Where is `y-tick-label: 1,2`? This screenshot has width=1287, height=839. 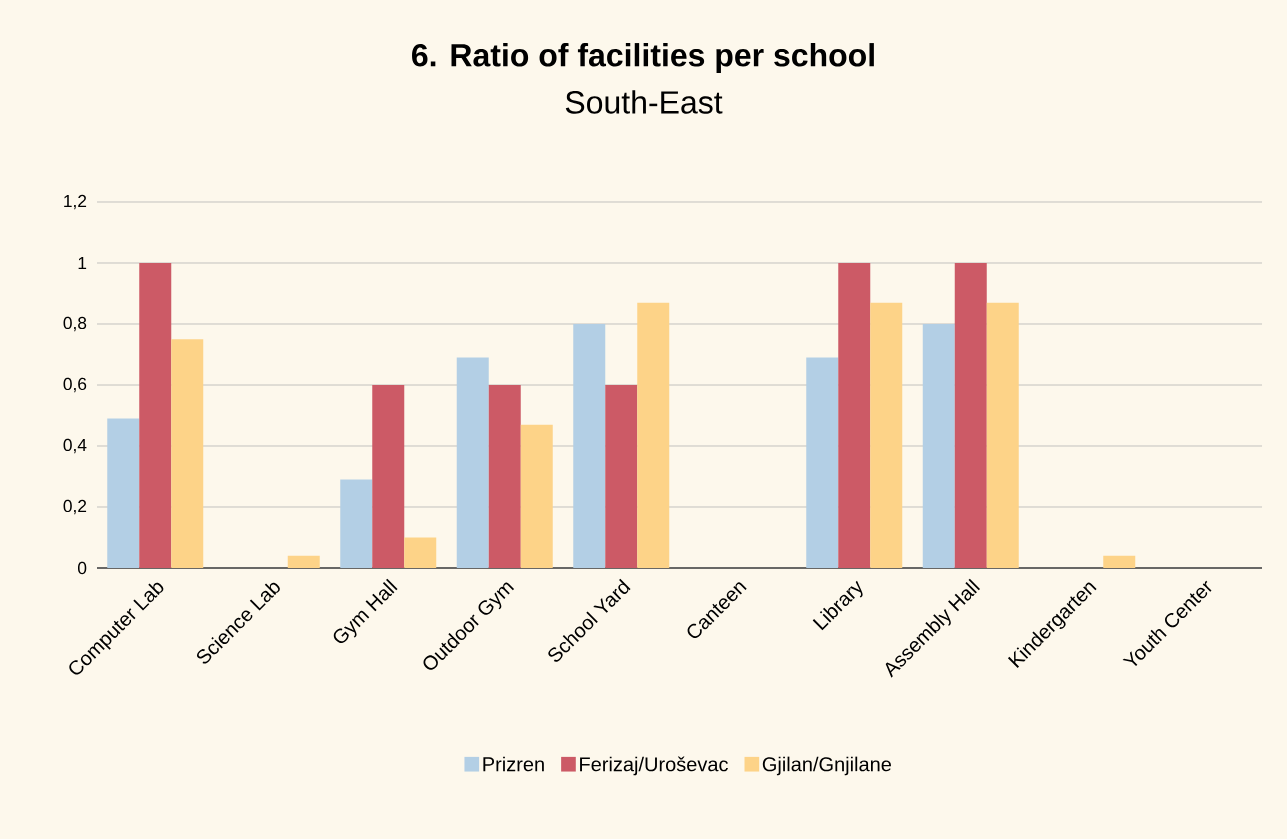
y-tick-label: 1,2 is located at coordinates (75, 202).